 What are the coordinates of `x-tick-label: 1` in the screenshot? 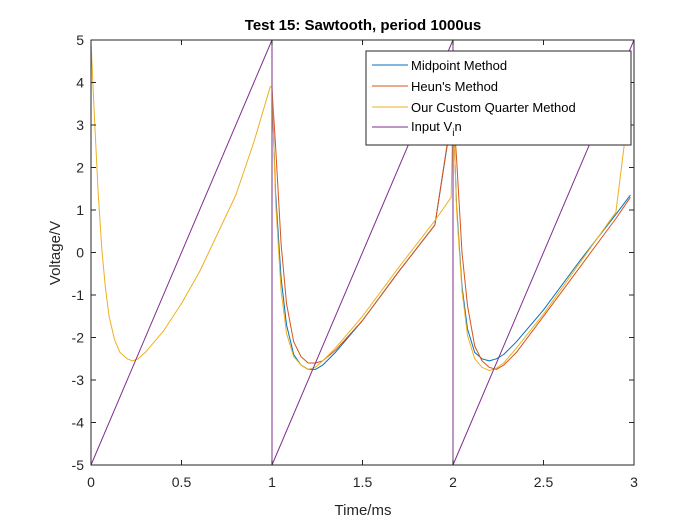 It's located at (272, 482).